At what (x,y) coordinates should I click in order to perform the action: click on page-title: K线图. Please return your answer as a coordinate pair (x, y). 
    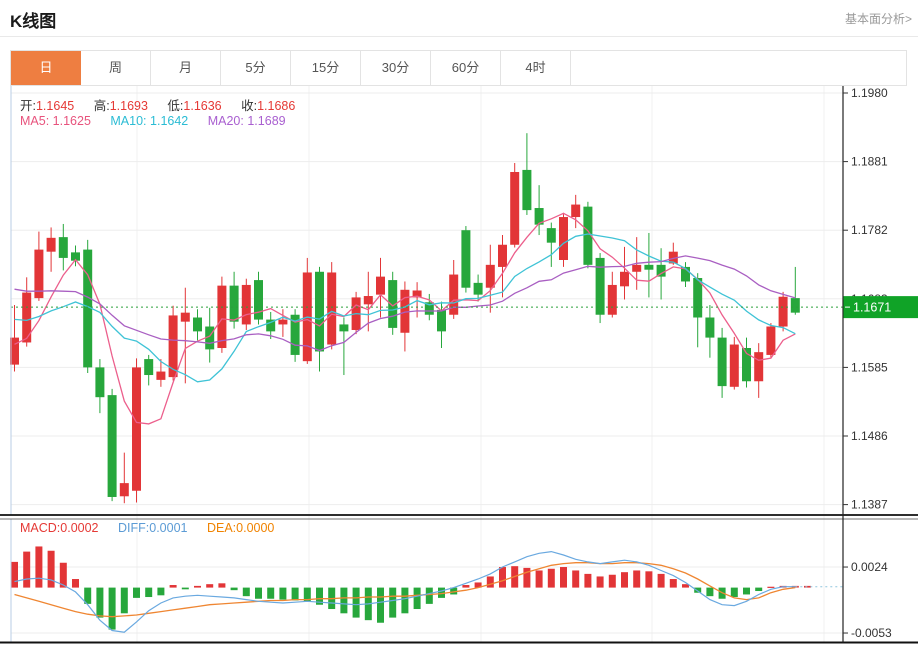
    Looking at the image, I should click on (33, 19).